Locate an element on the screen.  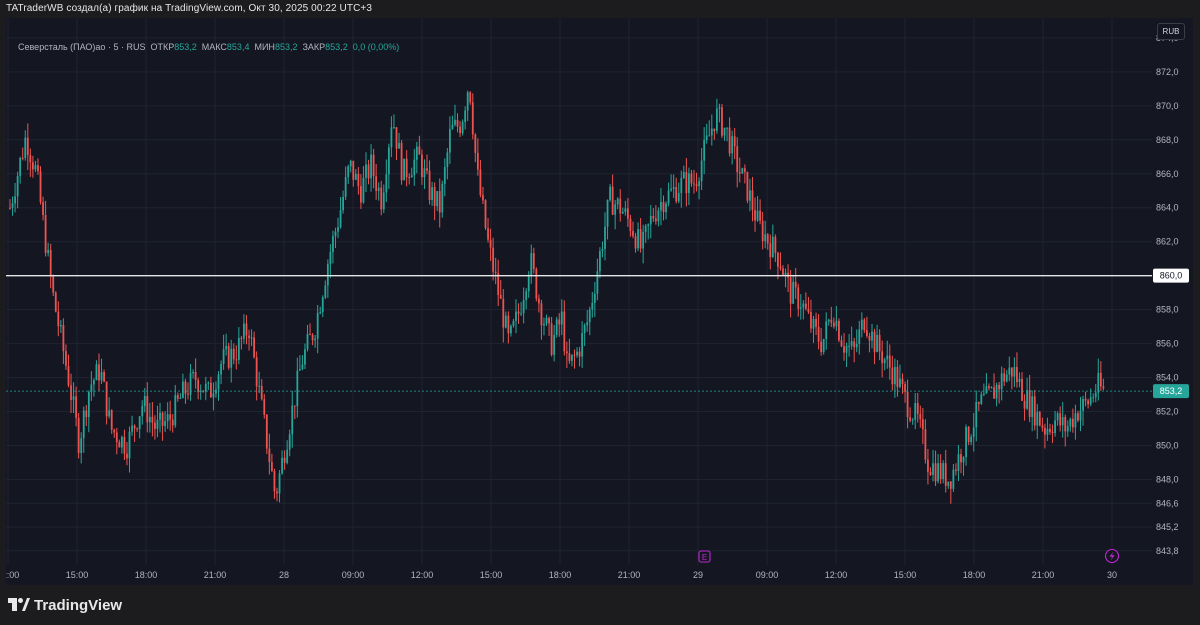
time-tick-label: 29 is located at coordinates (698, 575).